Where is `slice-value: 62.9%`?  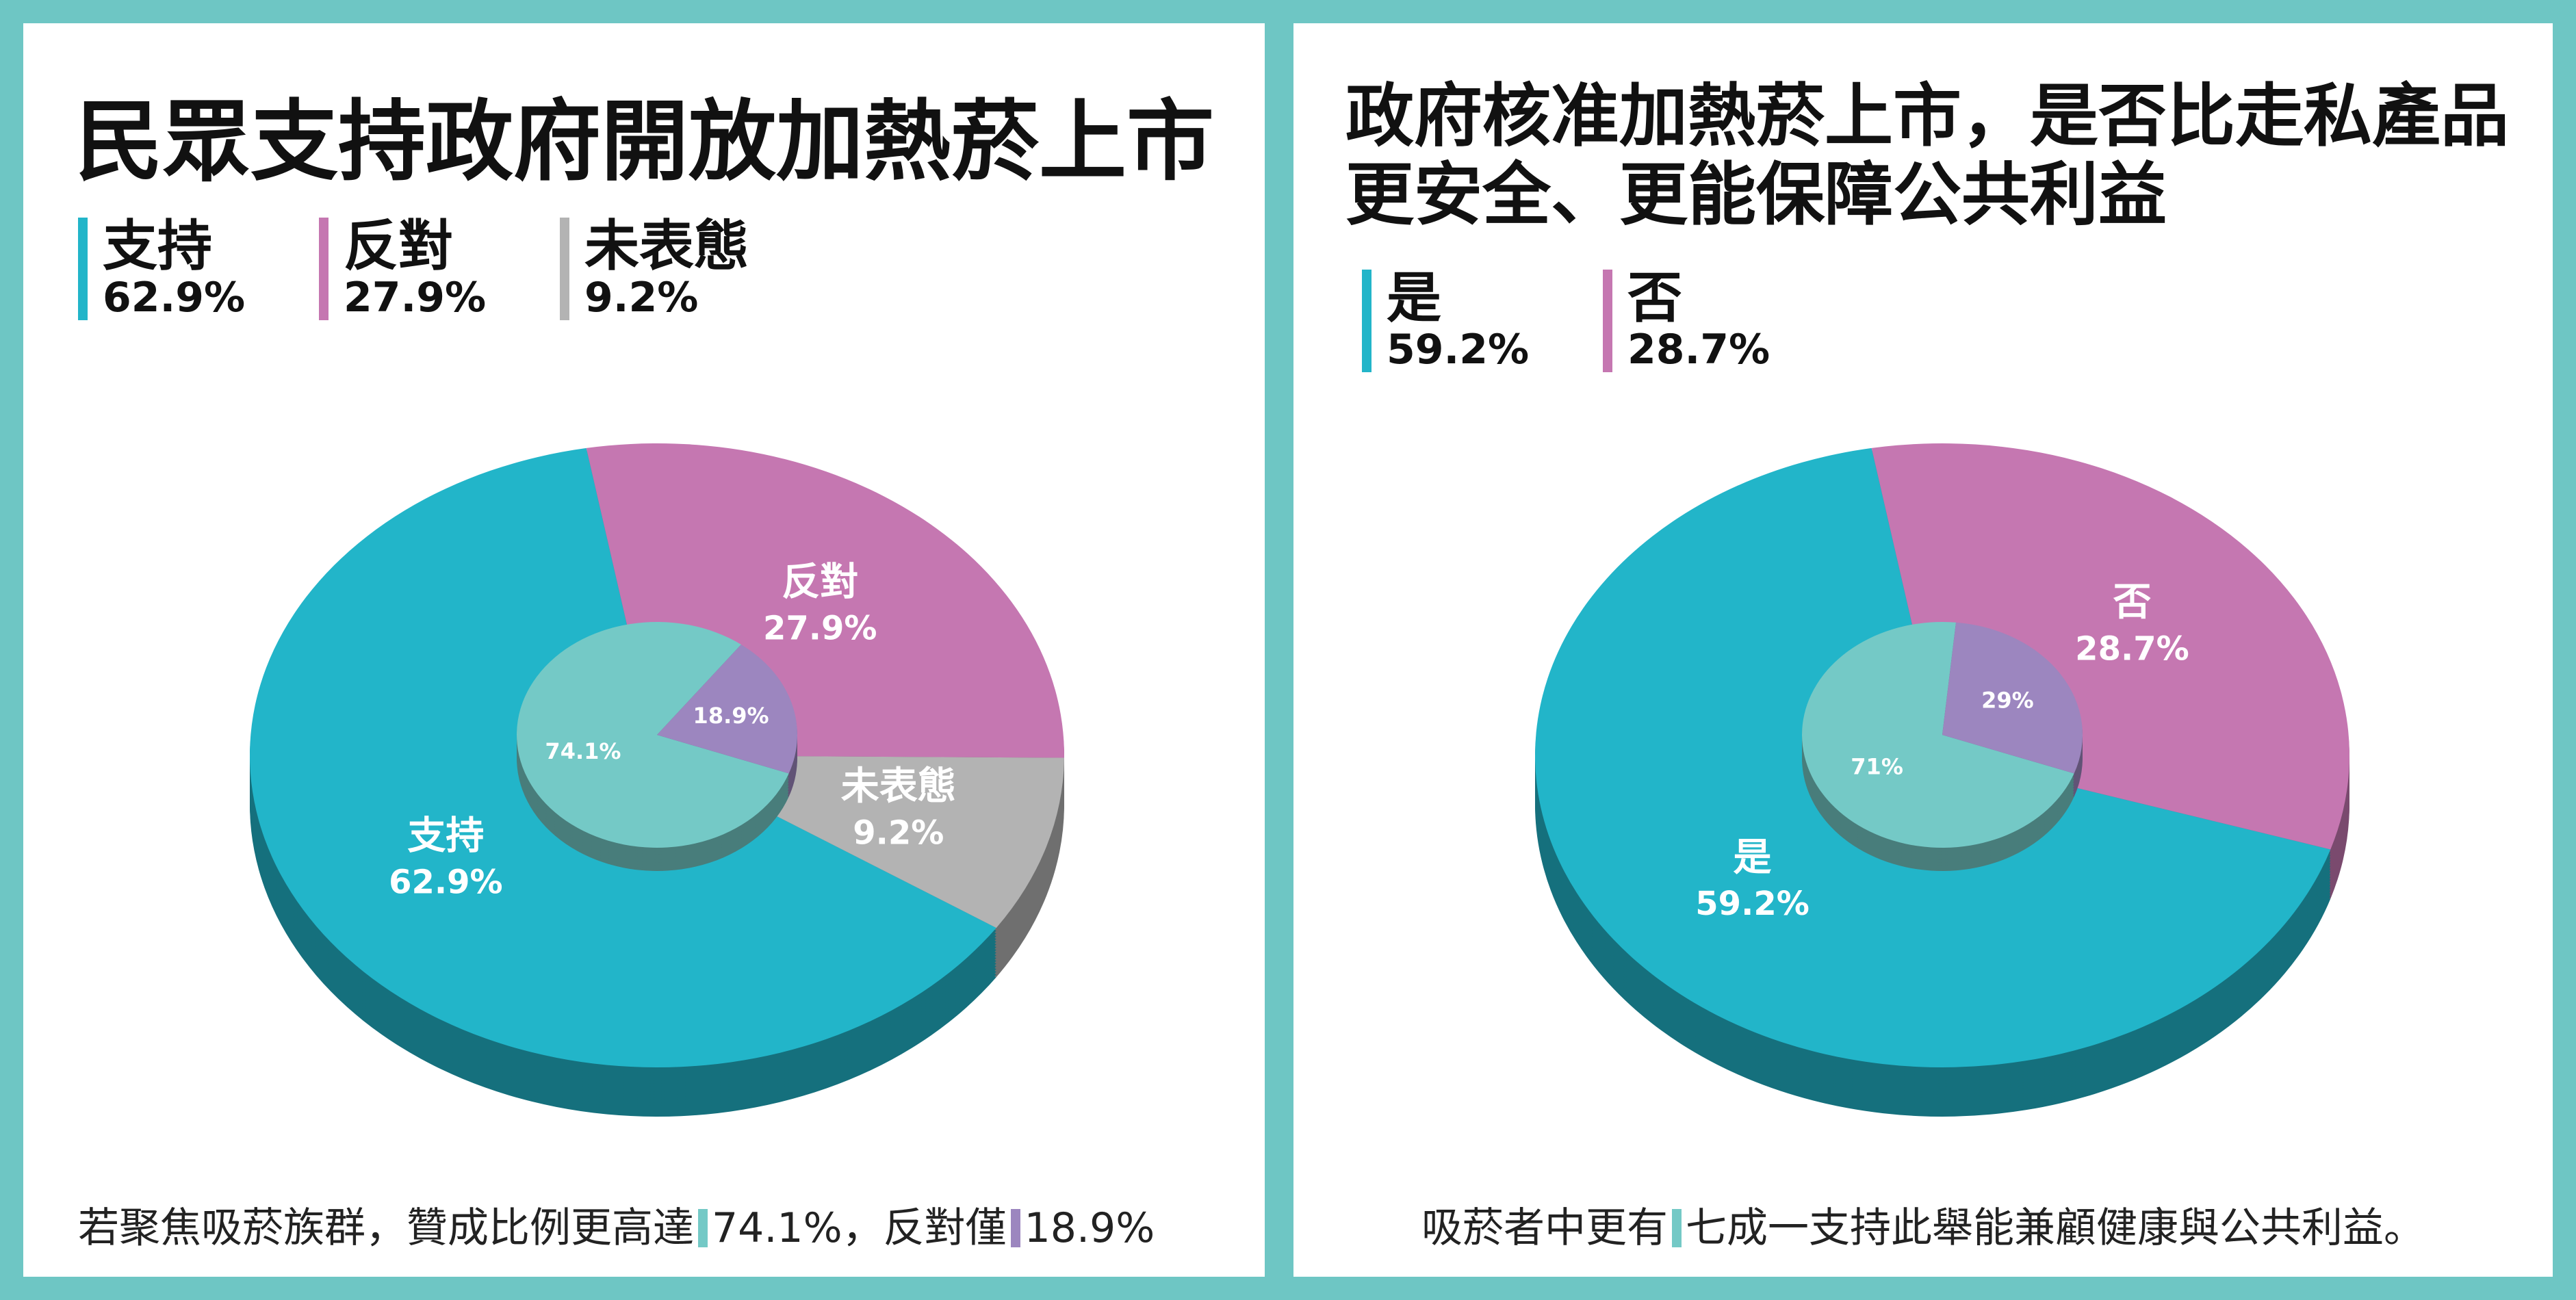
slice-value: 62.9% is located at coordinates (446, 882).